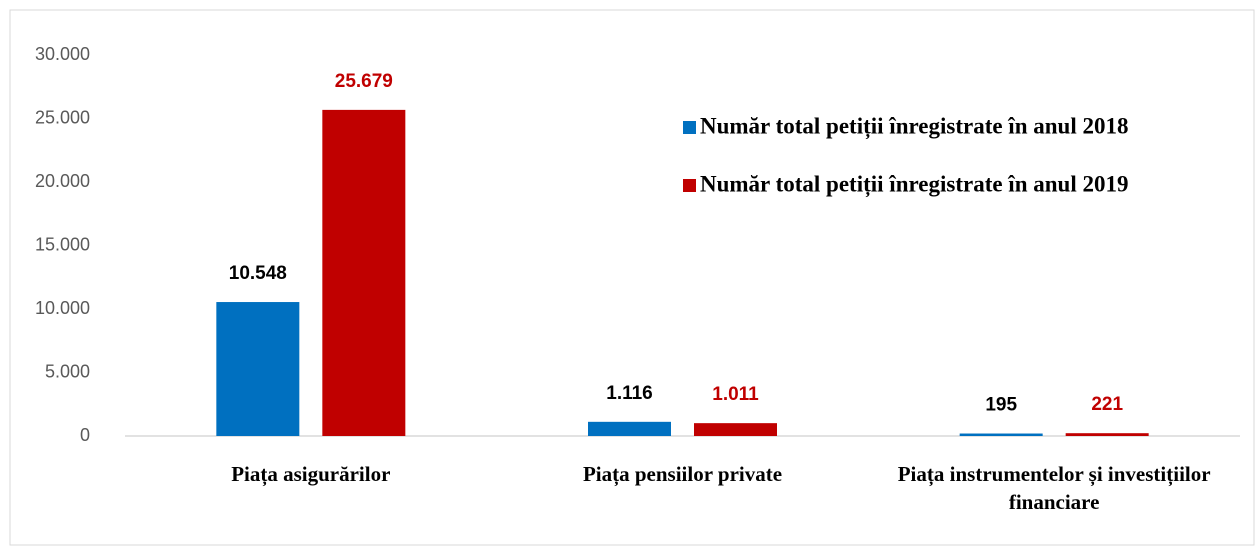  Describe the element at coordinates (1001, 405) in the screenshot. I see `value-label: 195` at that location.